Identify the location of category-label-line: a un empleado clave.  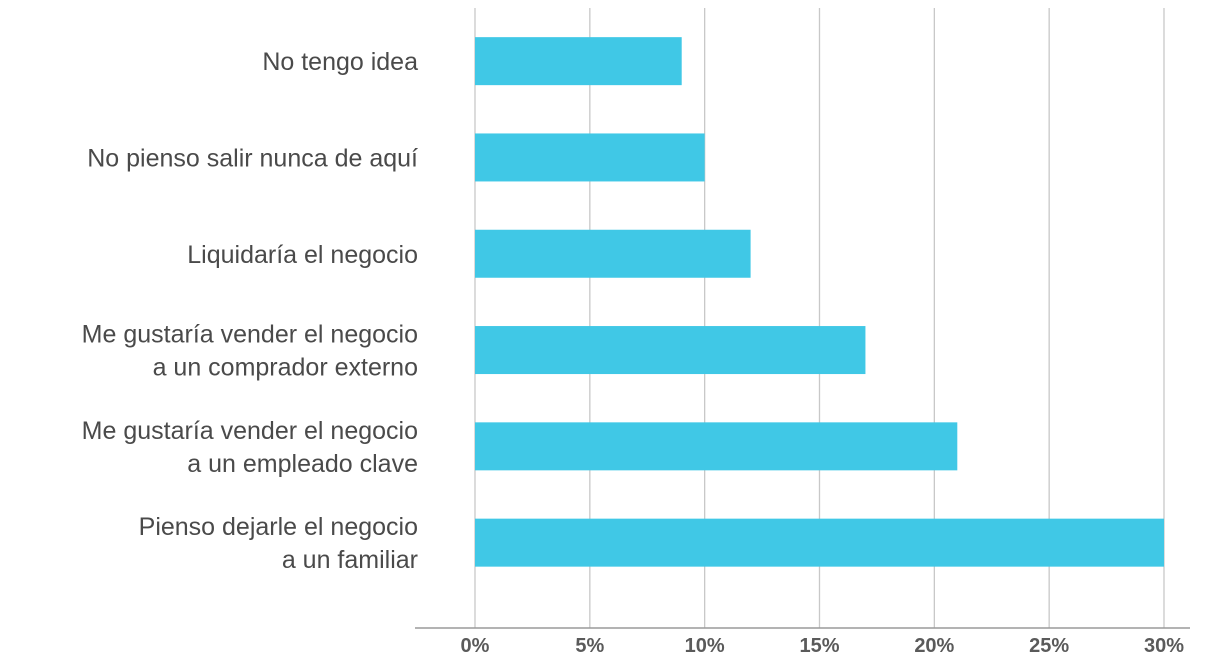
(302, 464).